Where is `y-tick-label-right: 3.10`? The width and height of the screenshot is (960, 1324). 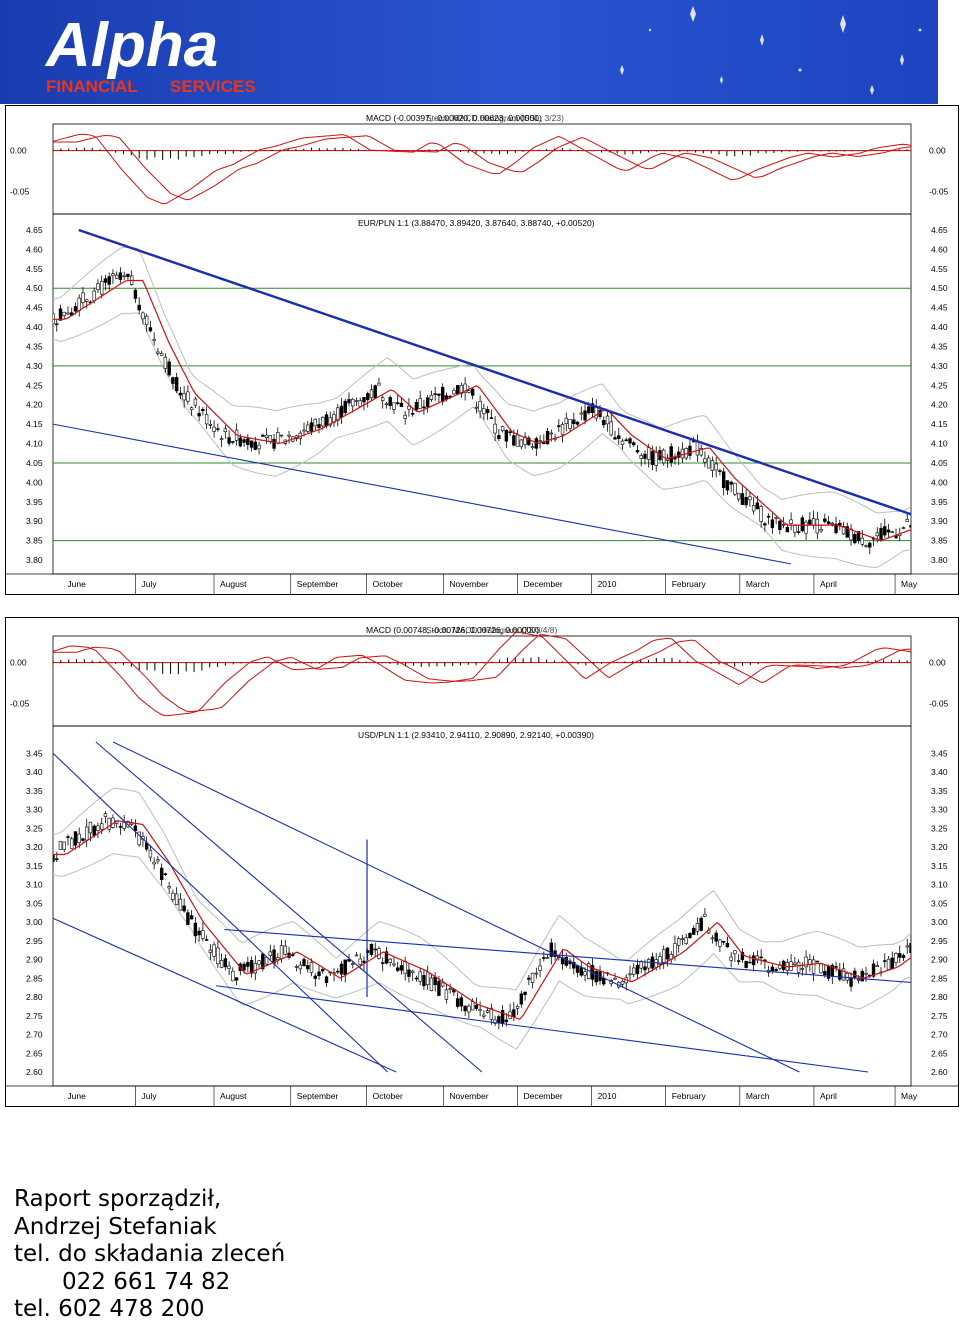 y-tick-label-right: 3.10 is located at coordinates (939, 885).